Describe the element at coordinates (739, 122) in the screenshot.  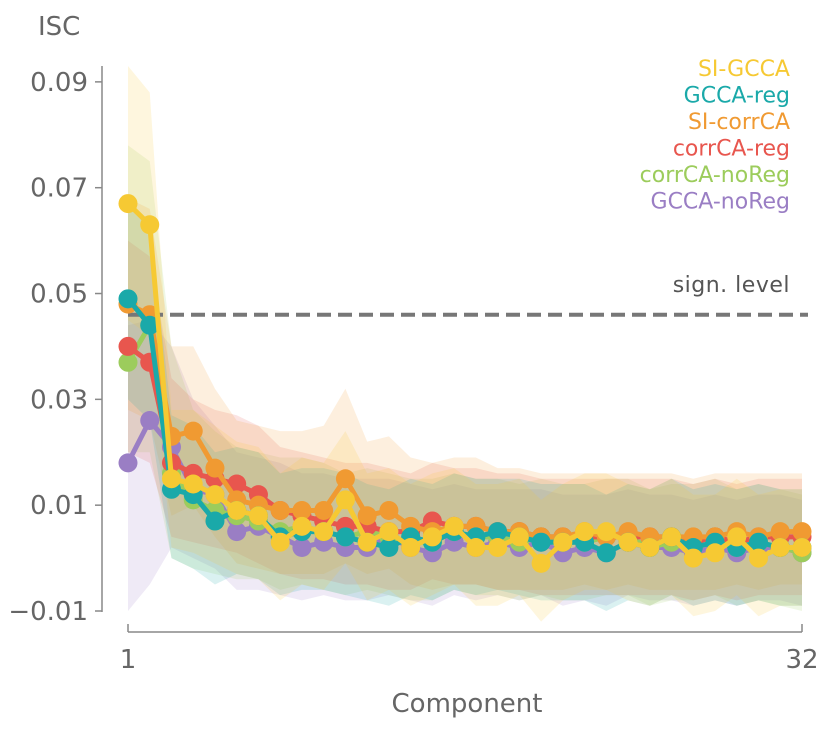
I see `legend-entry: SI-corrCA` at that location.